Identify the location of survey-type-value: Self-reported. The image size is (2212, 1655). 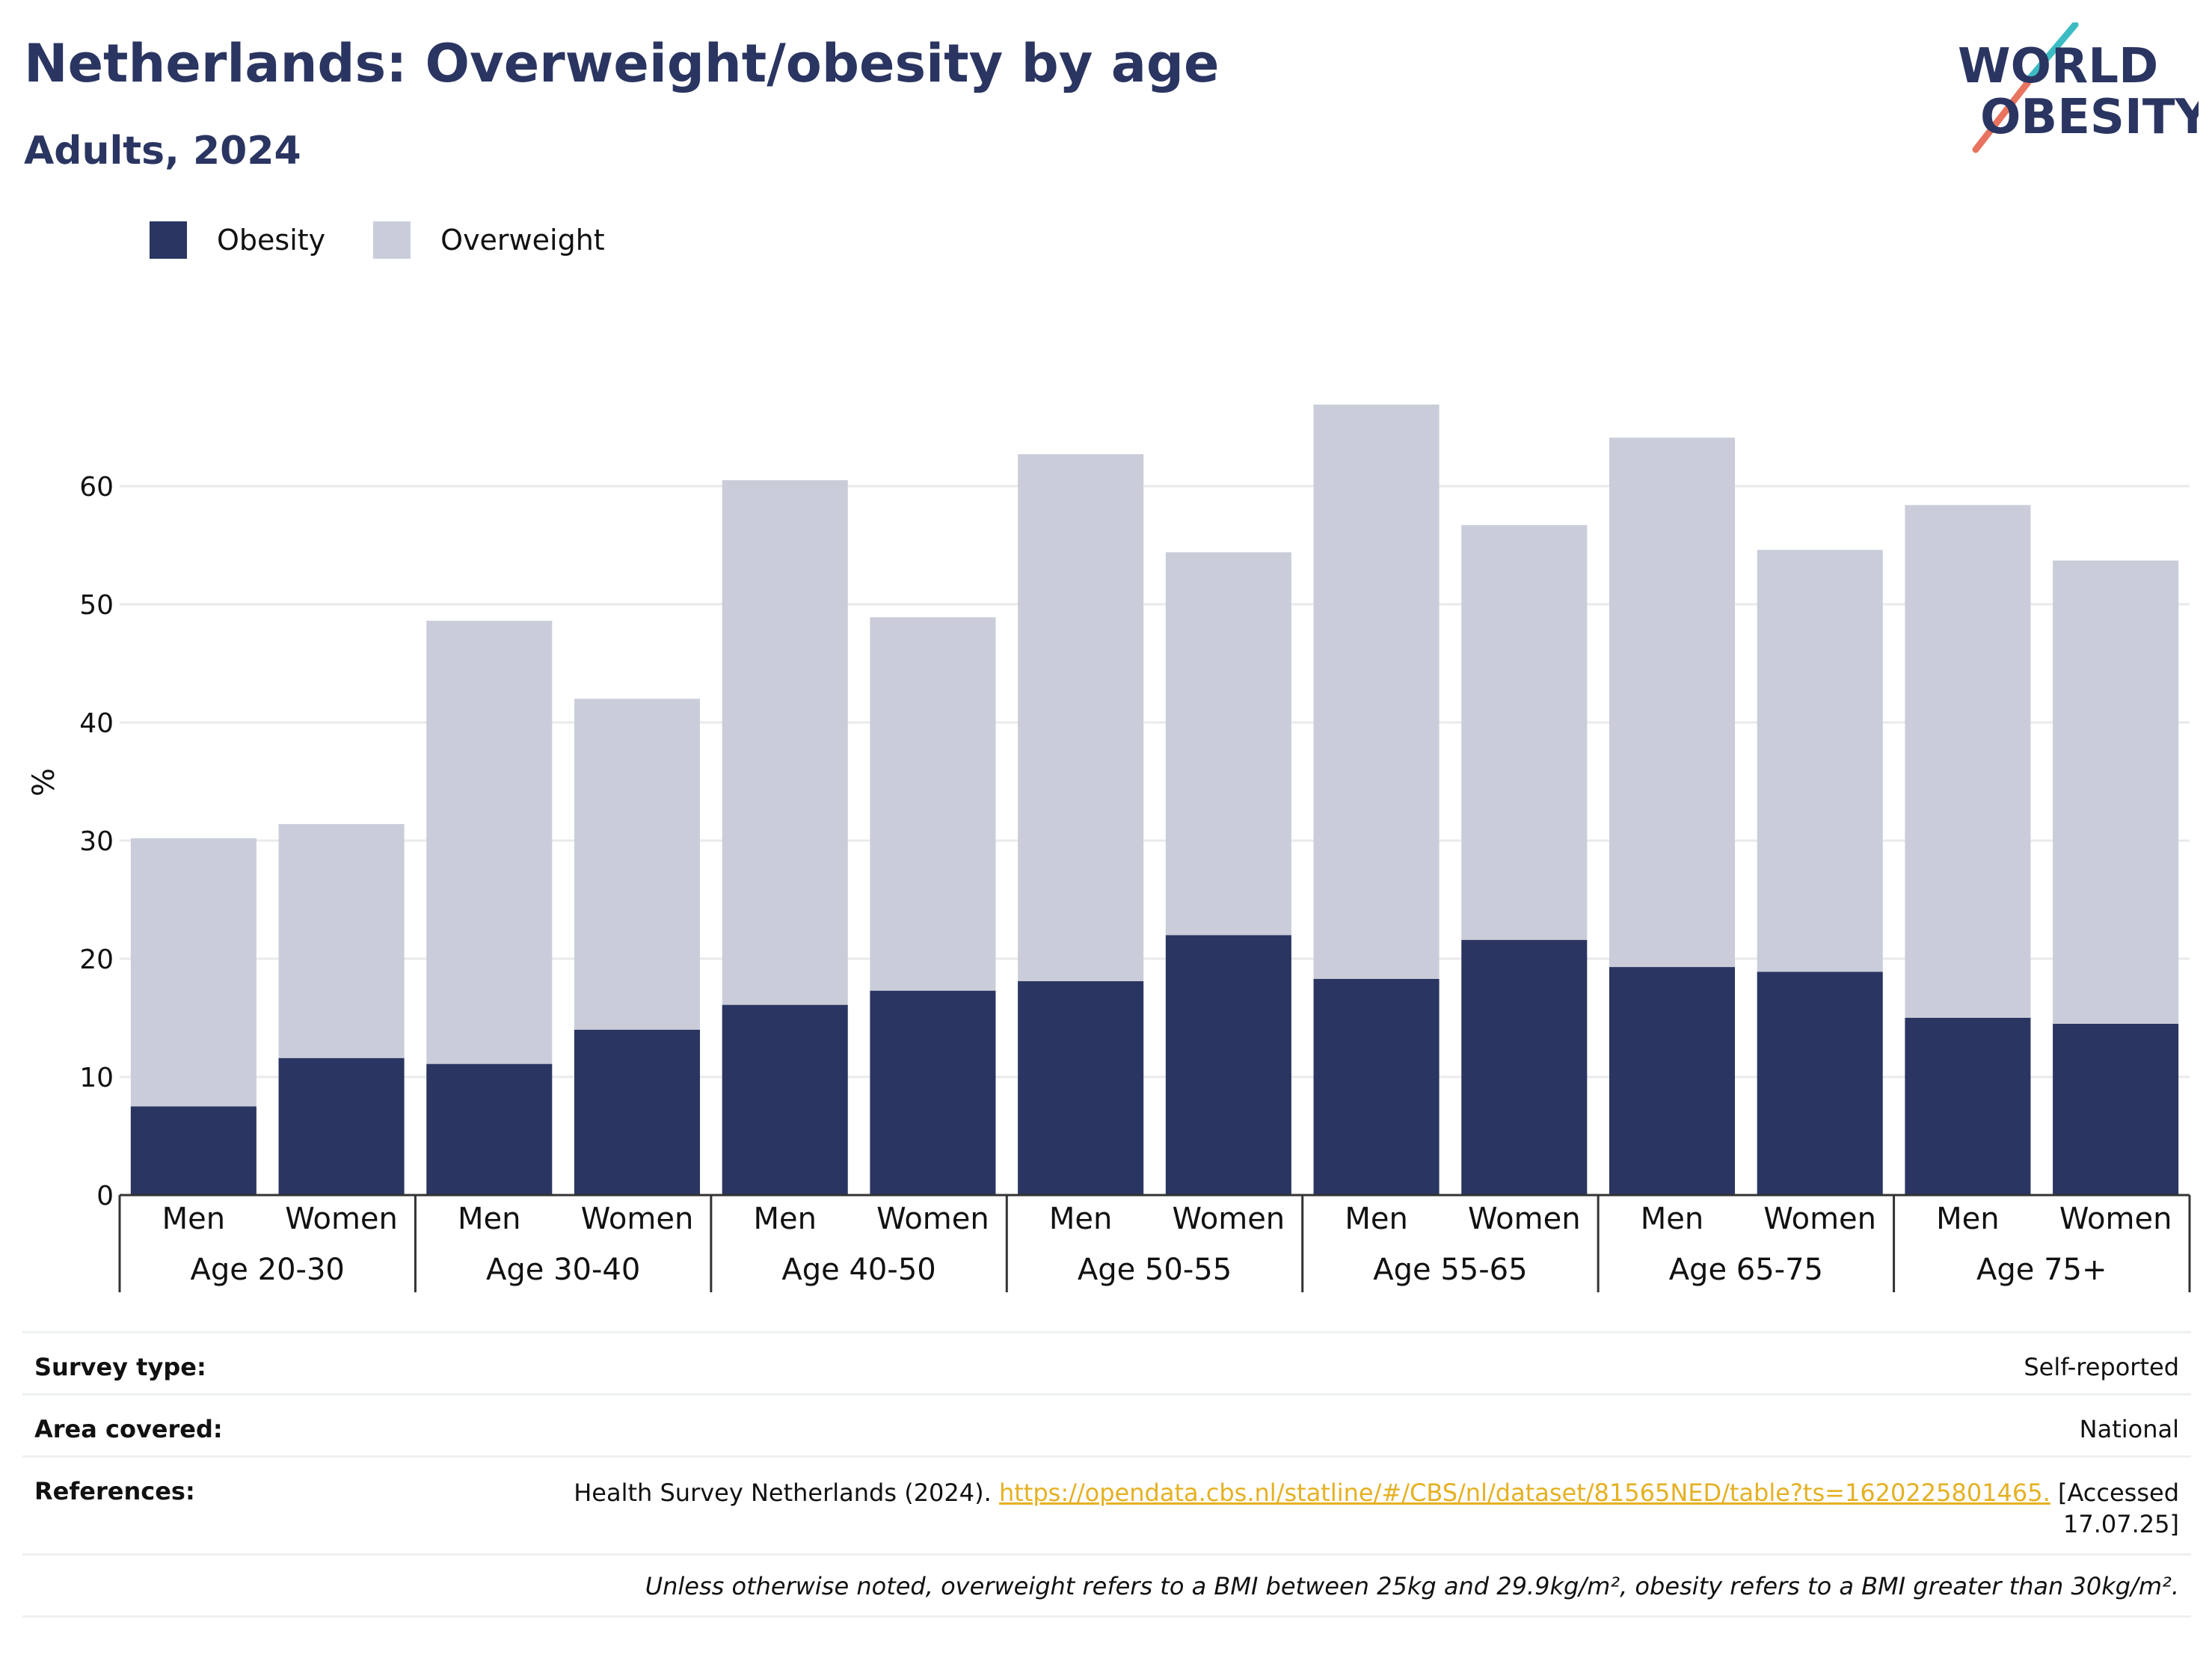
(2101, 1367).